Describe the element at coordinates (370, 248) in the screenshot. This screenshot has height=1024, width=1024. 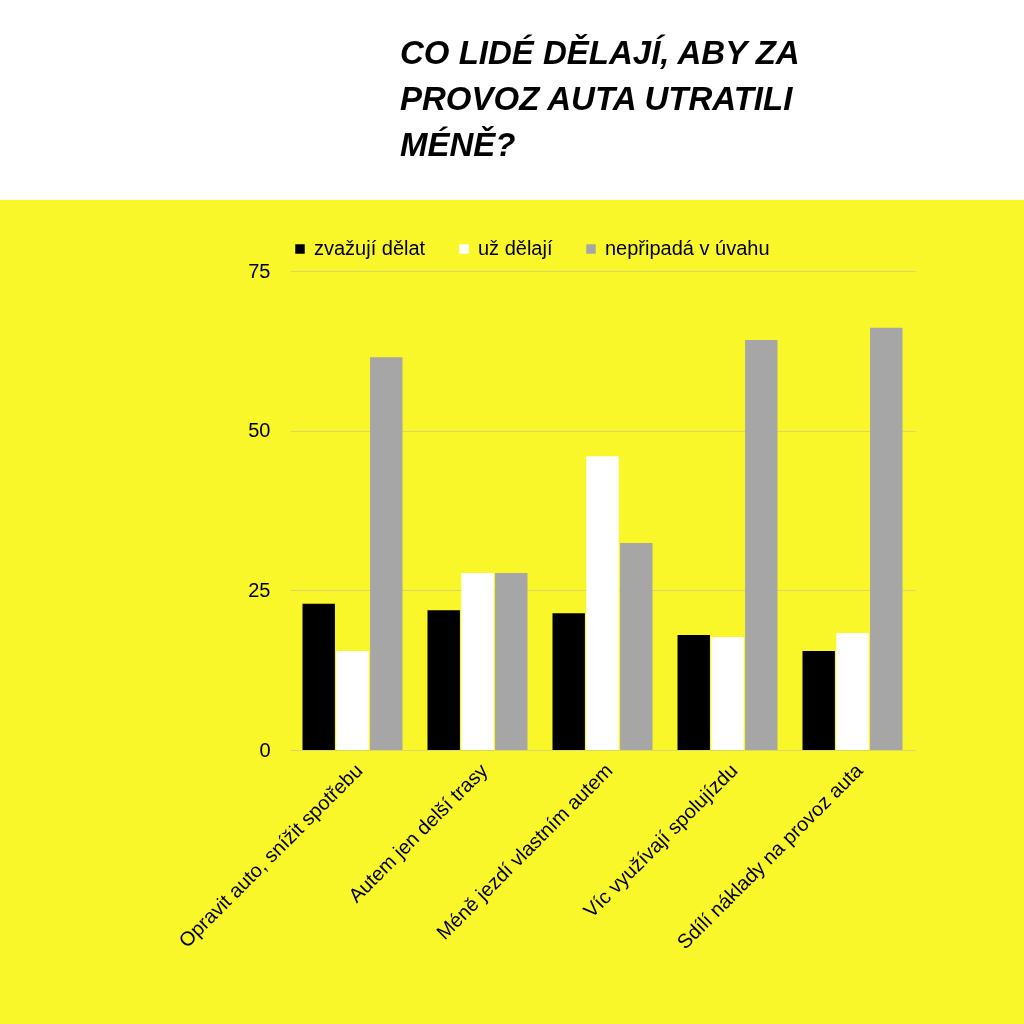
I see `legend-label: zvažují dělat` at that location.